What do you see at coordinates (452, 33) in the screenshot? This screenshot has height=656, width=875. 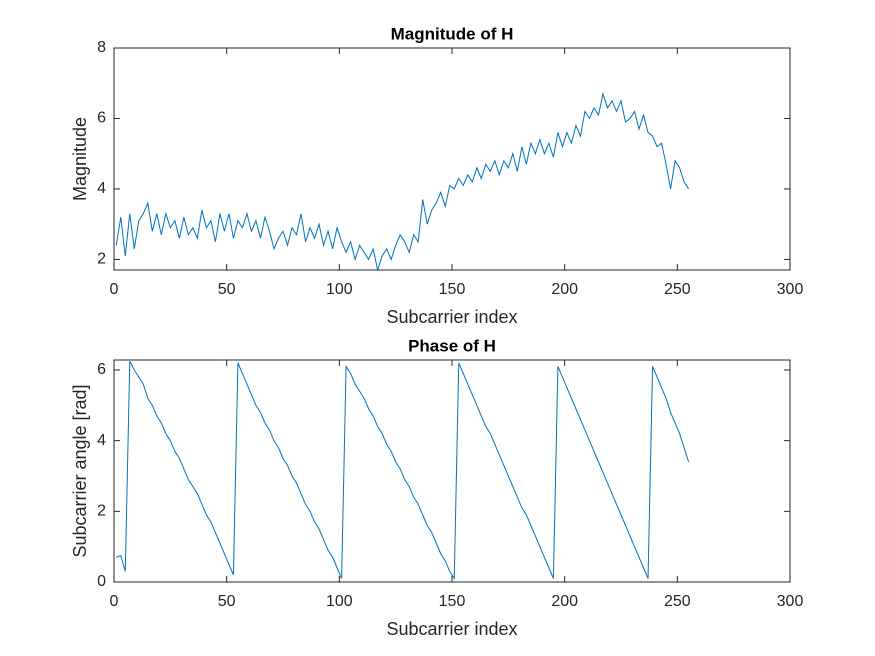 I see `chart-title: Magnitude of H` at bounding box center [452, 33].